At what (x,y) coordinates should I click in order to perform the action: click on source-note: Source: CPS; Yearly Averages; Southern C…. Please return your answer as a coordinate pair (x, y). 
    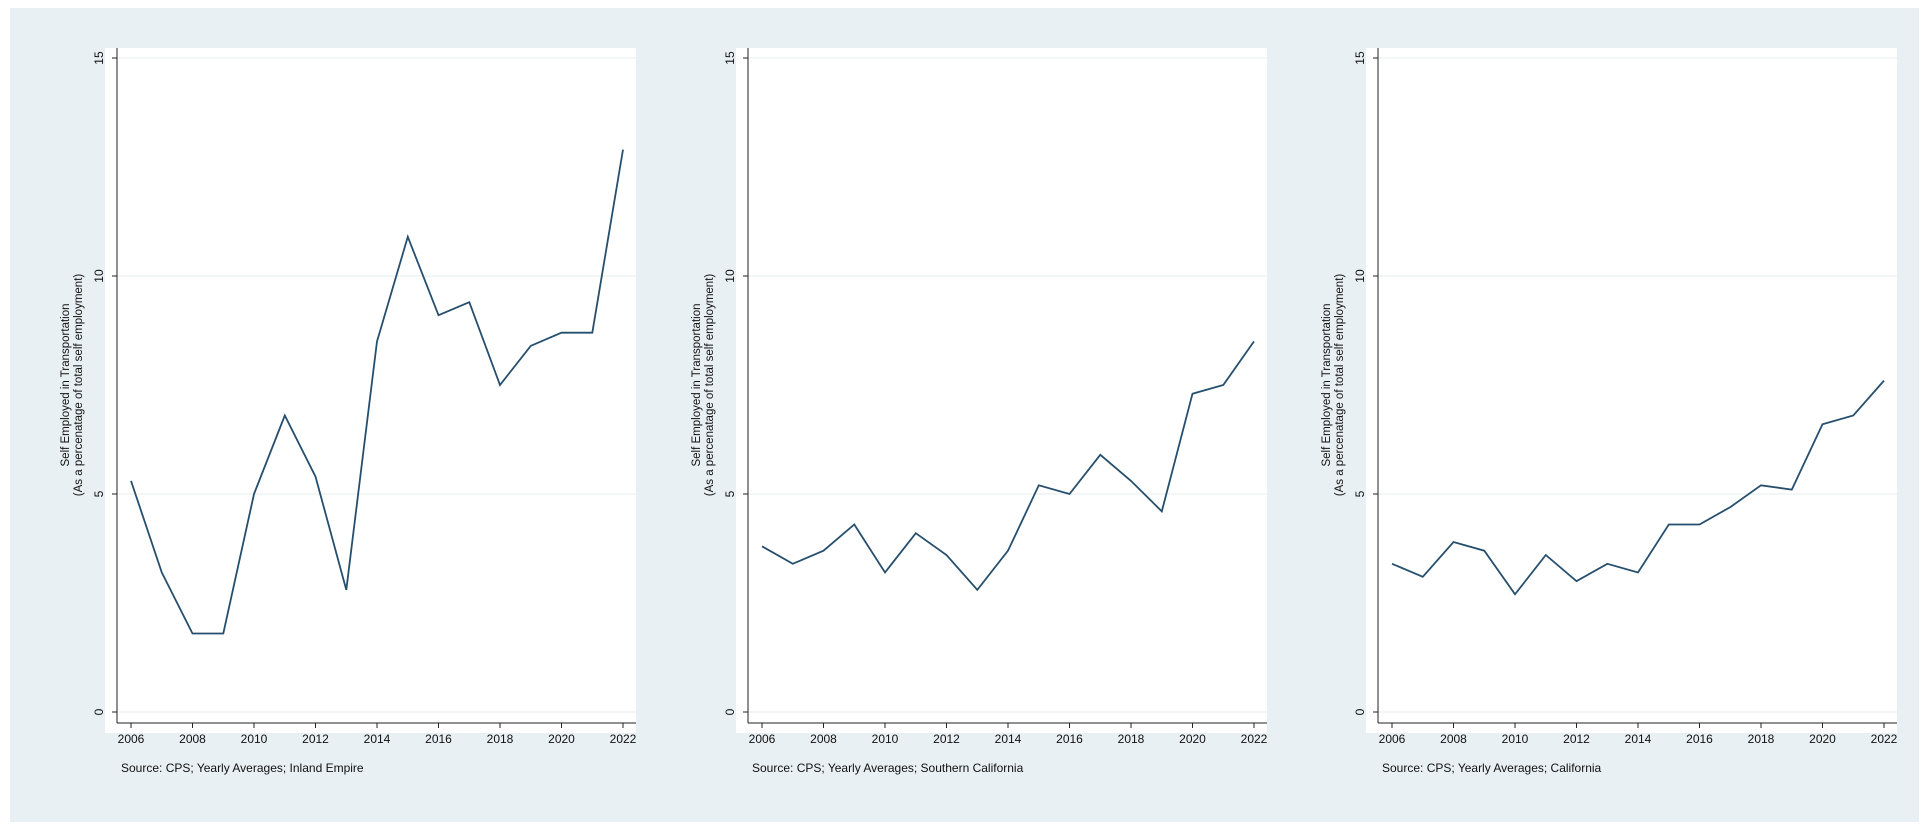
    Looking at the image, I should click on (888, 768).